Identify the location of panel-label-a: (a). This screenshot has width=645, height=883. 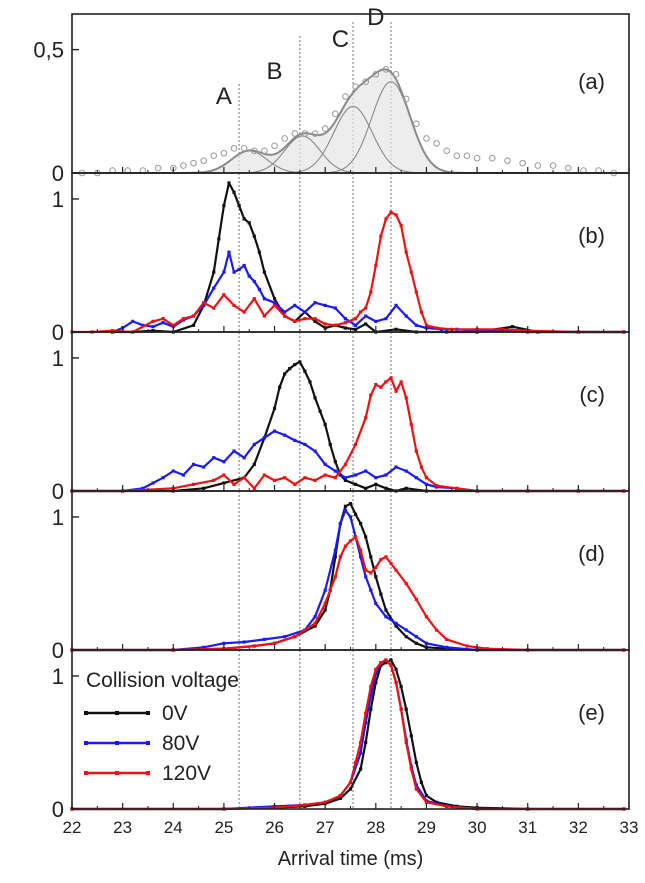
(591, 81).